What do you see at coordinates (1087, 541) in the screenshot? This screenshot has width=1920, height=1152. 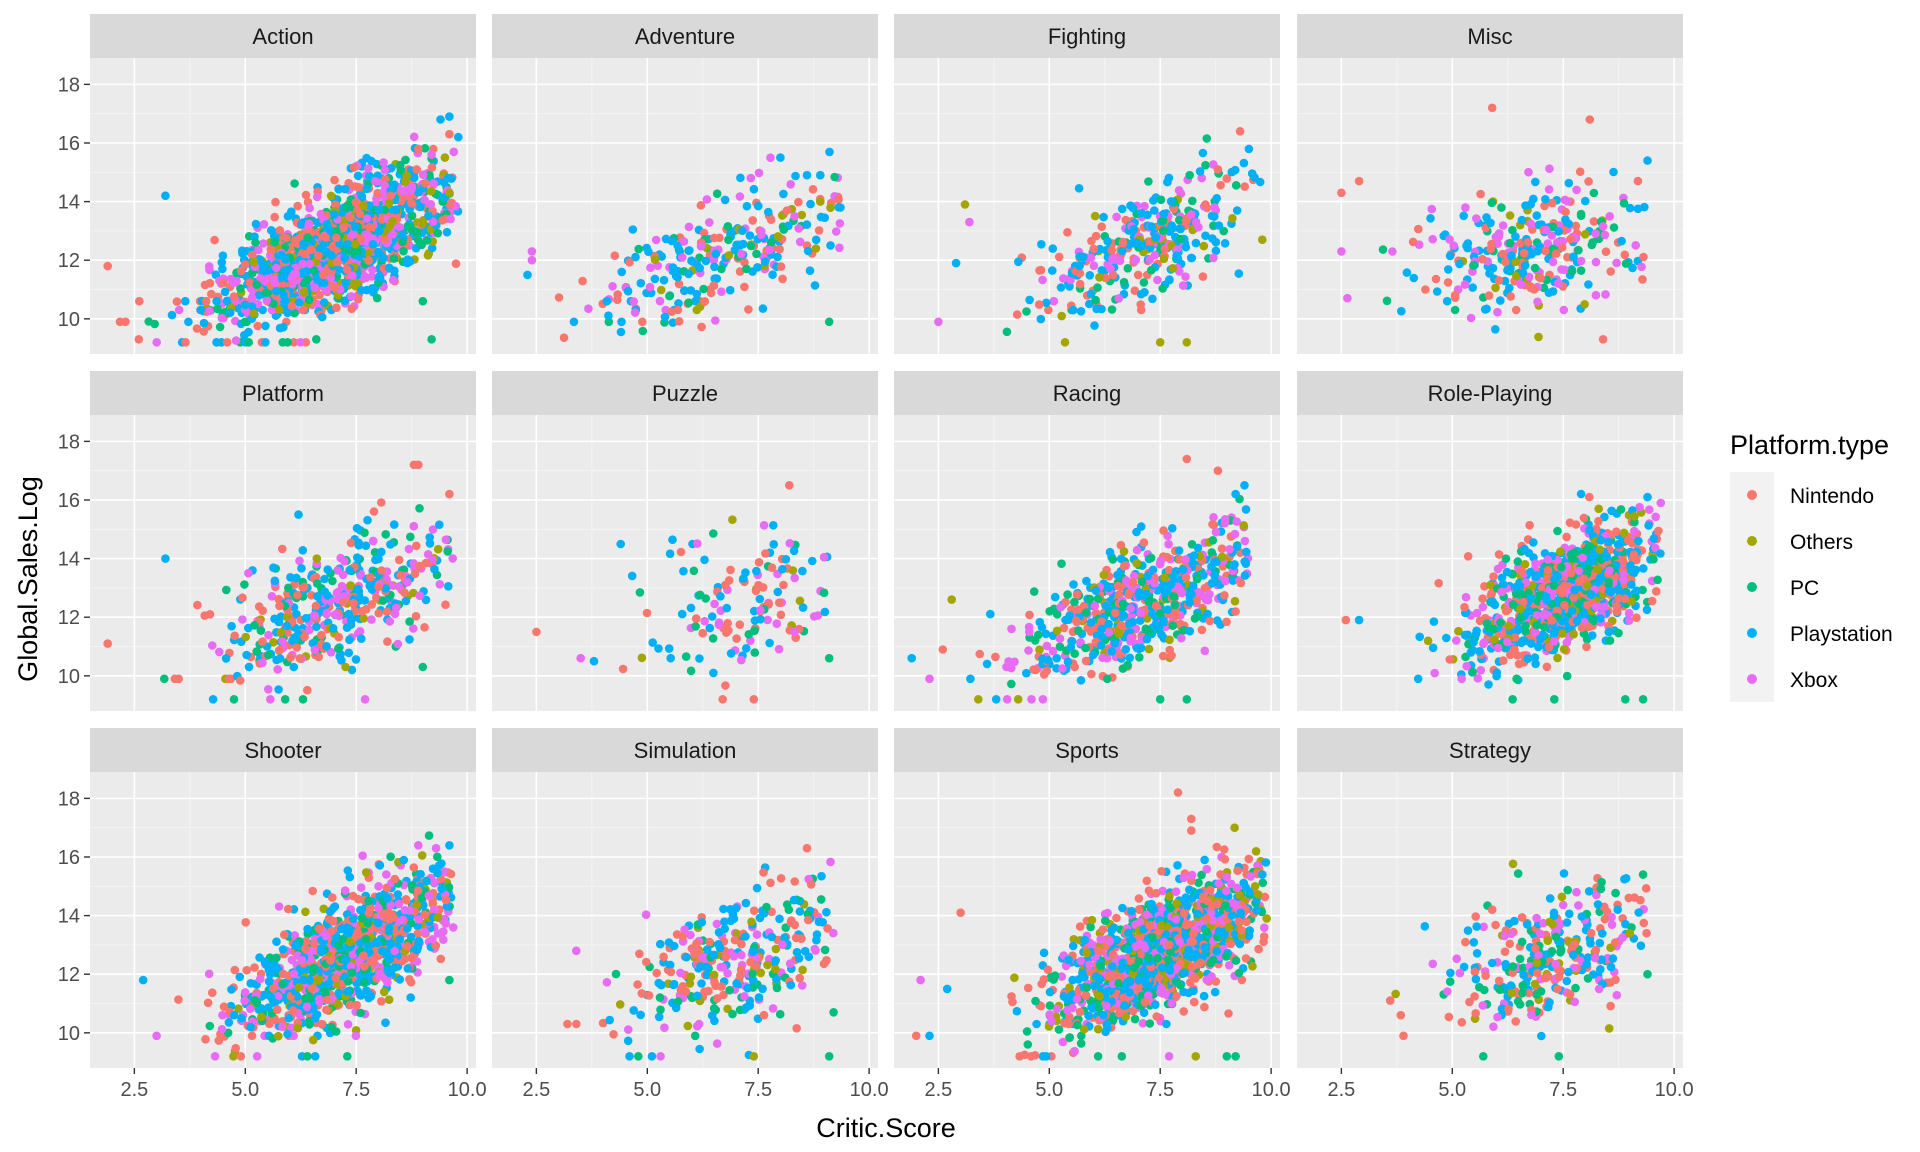 I see `facet-panel-racing: Racing` at bounding box center [1087, 541].